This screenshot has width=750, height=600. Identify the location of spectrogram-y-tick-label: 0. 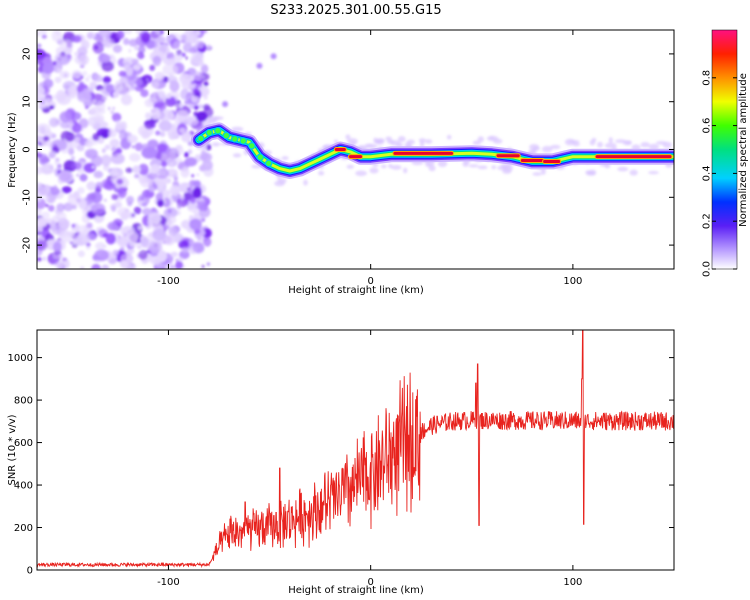
(27, 149).